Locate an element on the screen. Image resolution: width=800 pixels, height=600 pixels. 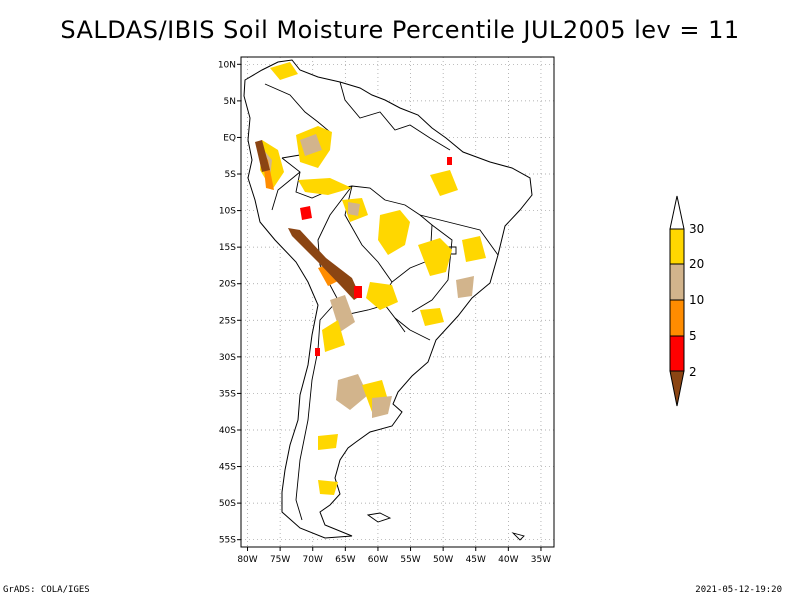
footer-timestamp: 2021-05-12-19:20 is located at coordinates (738, 590).